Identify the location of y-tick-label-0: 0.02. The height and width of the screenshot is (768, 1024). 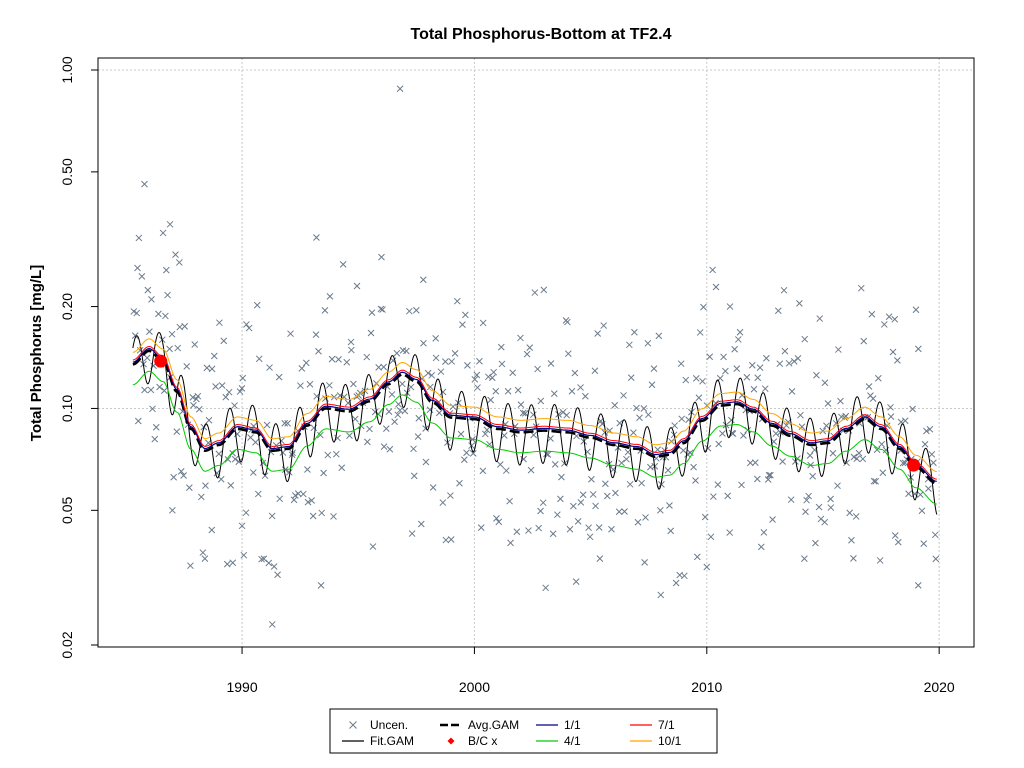
(67, 644).